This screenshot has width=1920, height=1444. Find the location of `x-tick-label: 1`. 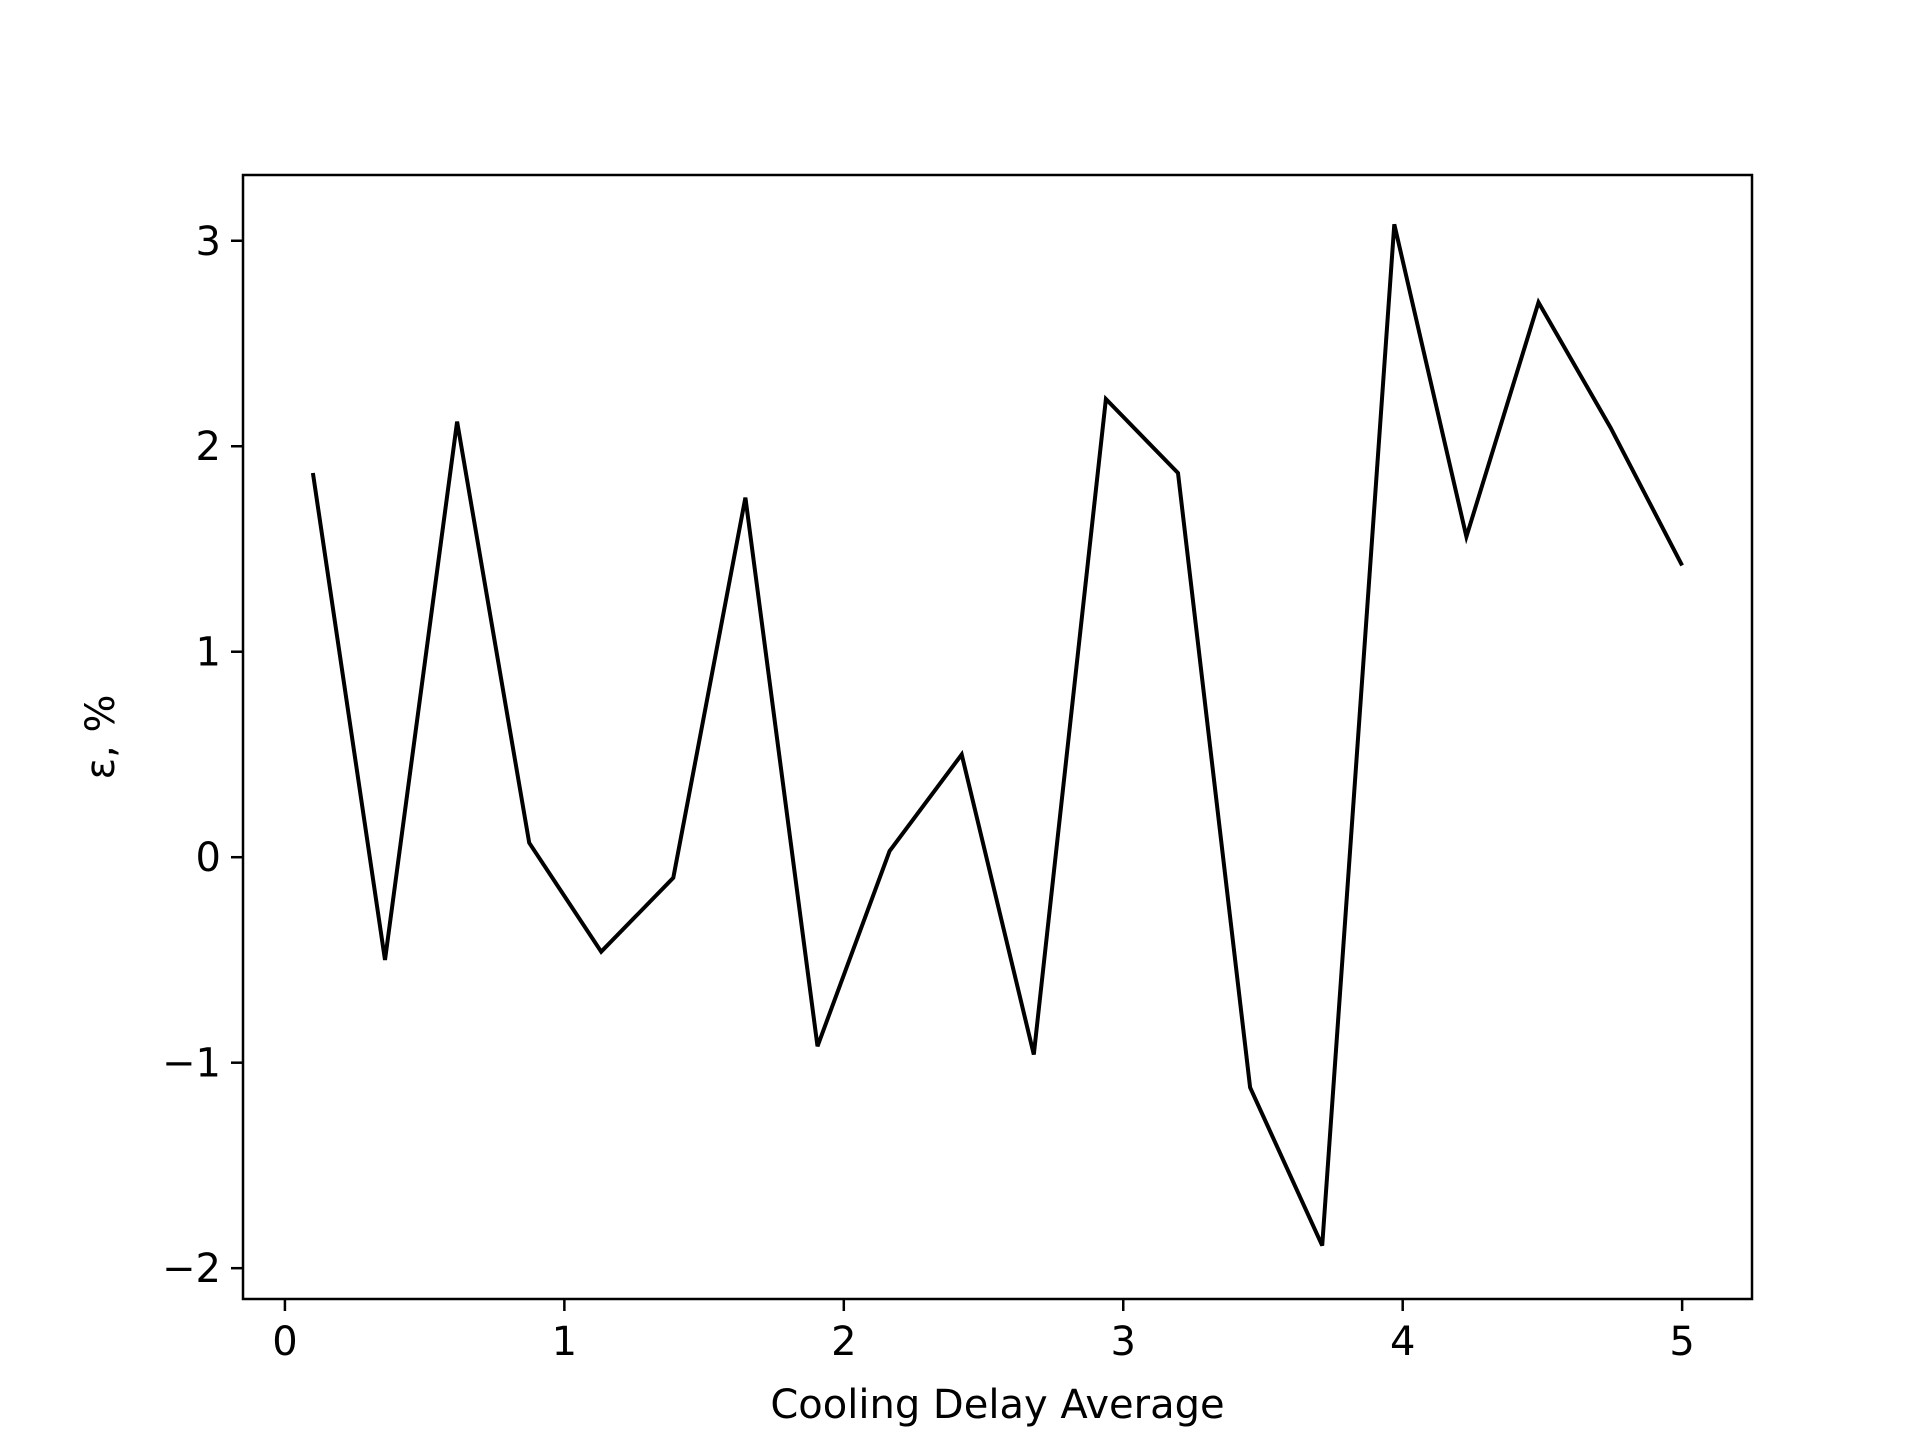

x-tick-label: 1 is located at coordinates (564, 1342).